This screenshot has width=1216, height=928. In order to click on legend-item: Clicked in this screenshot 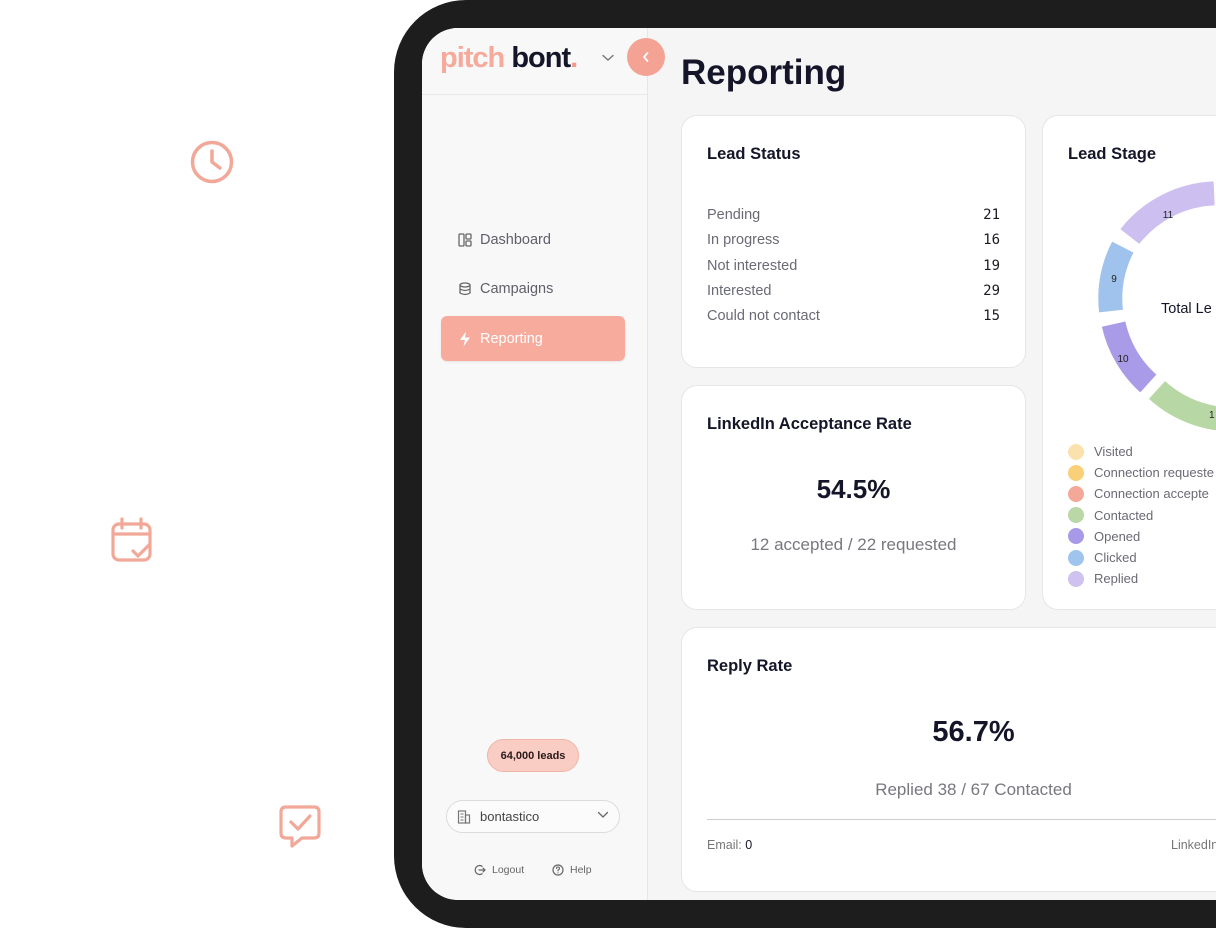, I will do `click(1141, 557)`.